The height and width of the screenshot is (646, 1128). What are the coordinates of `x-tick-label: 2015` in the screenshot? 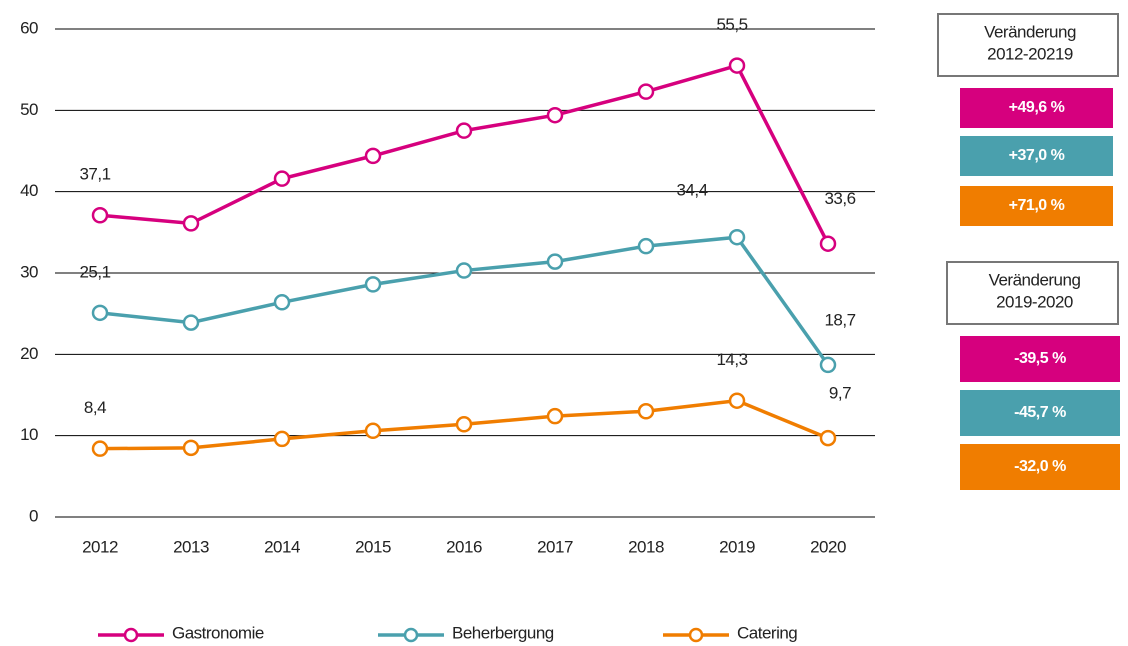 It's located at (373, 546).